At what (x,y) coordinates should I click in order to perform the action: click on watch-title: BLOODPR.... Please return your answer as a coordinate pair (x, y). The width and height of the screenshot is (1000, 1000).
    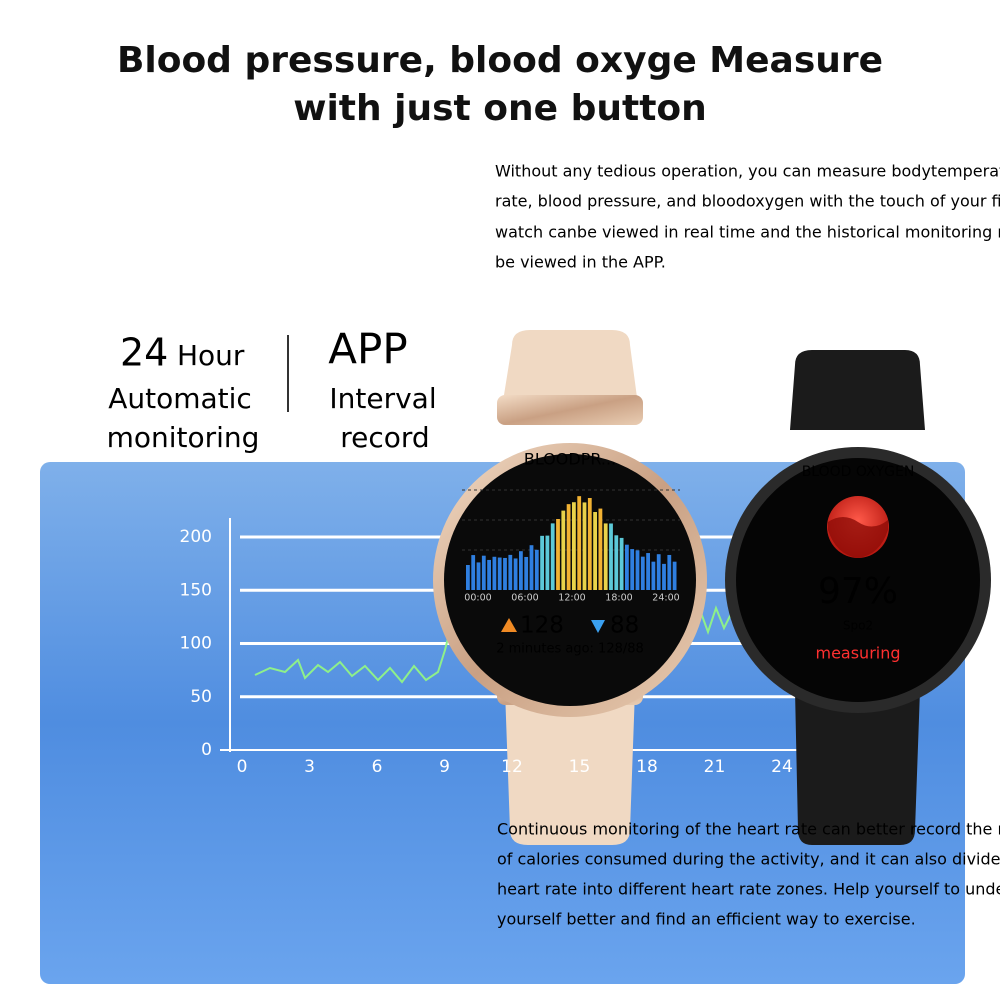
    Looking at the image, I should click on (570, 459).